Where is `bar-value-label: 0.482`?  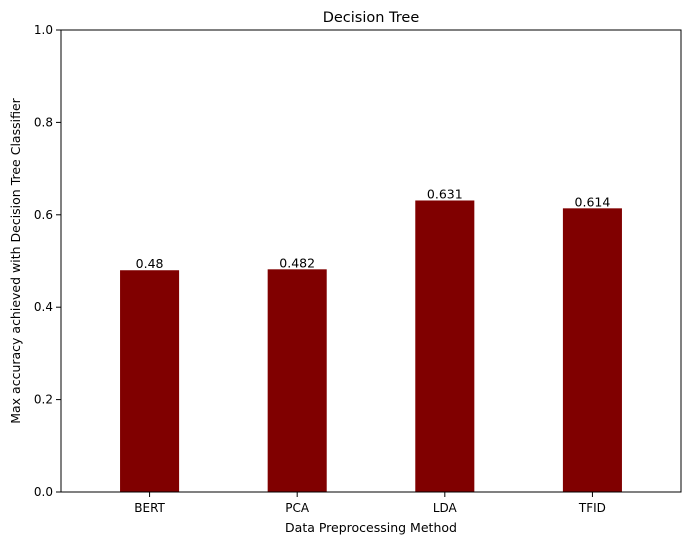
bar-value-label: 0.482 is located at coordinates (297, 262).